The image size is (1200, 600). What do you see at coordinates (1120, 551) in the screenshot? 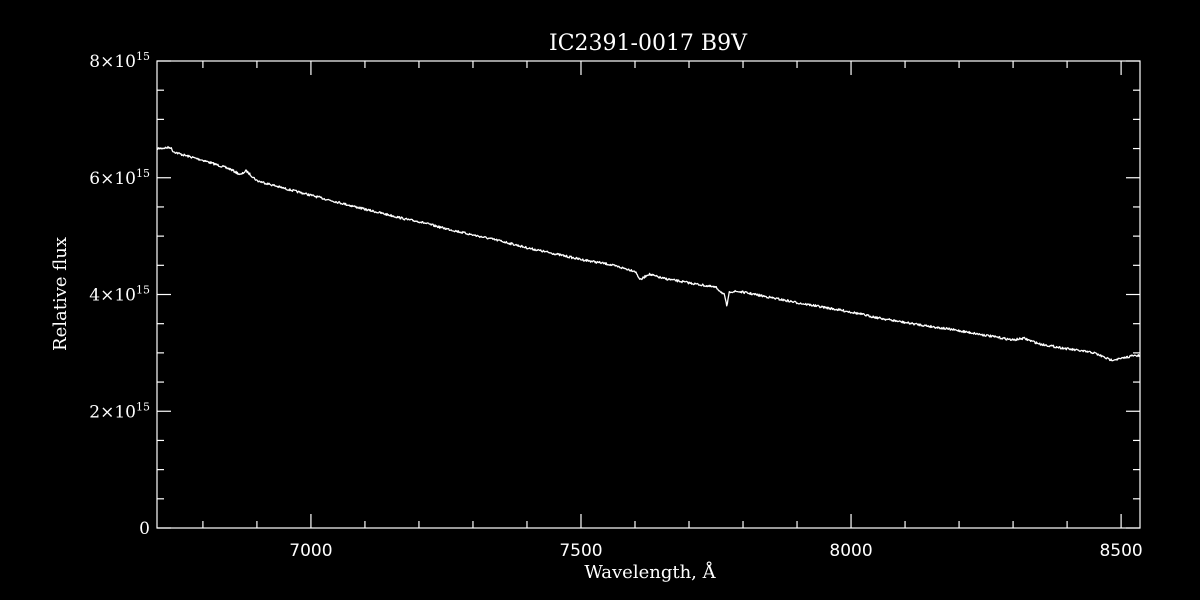
I see `x-tick-label: 8500` at bounding box center [1120, 551].